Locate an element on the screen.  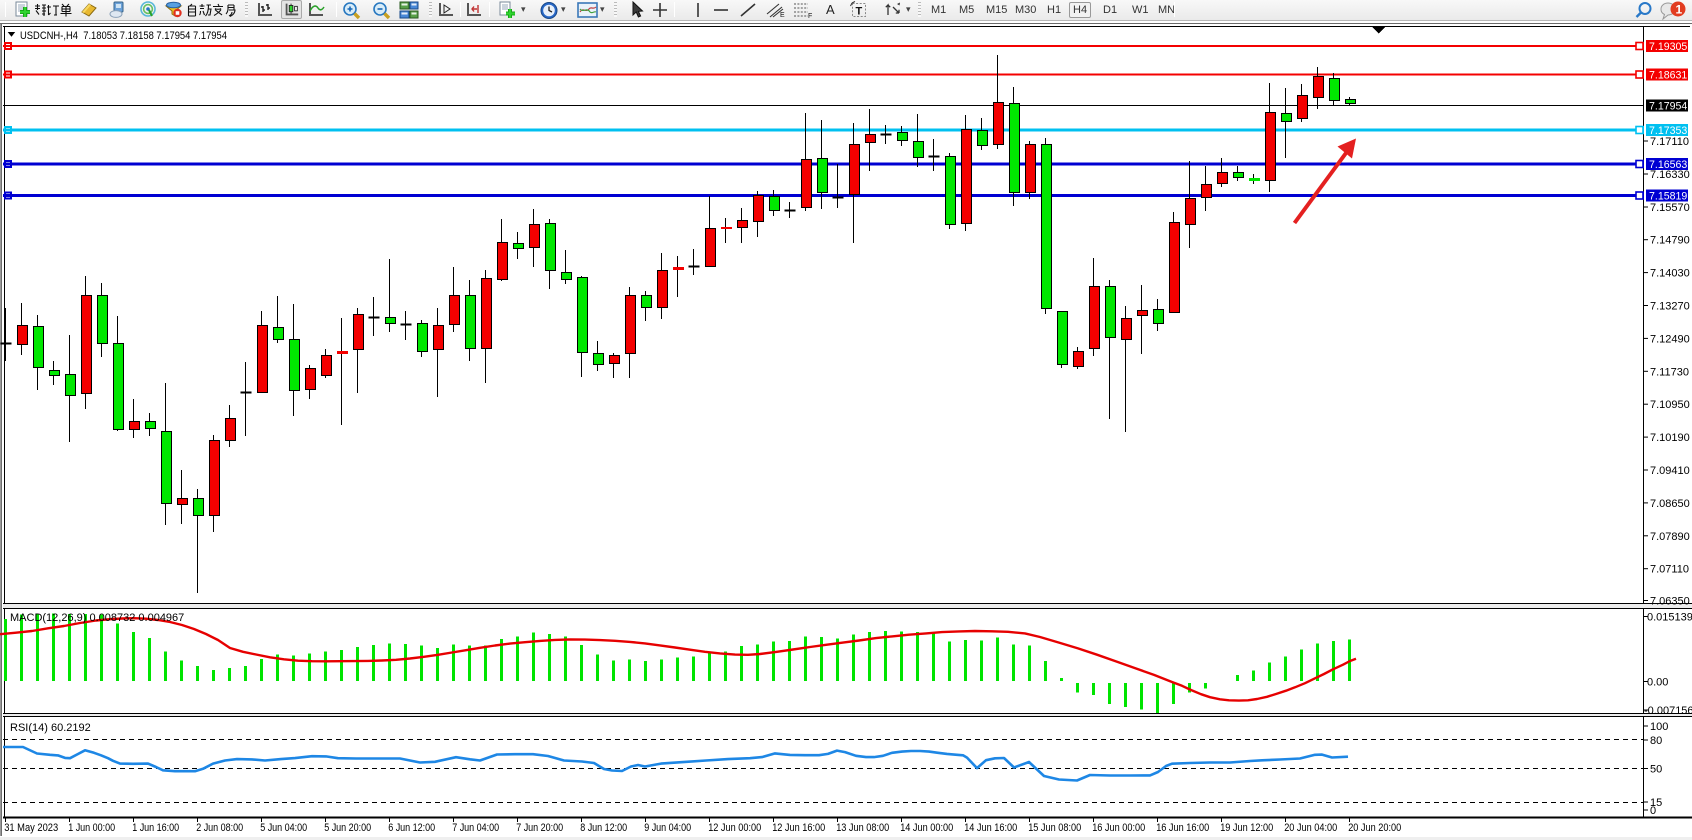
svg-text: 7.07110 is located at coordinates (1669, 570).